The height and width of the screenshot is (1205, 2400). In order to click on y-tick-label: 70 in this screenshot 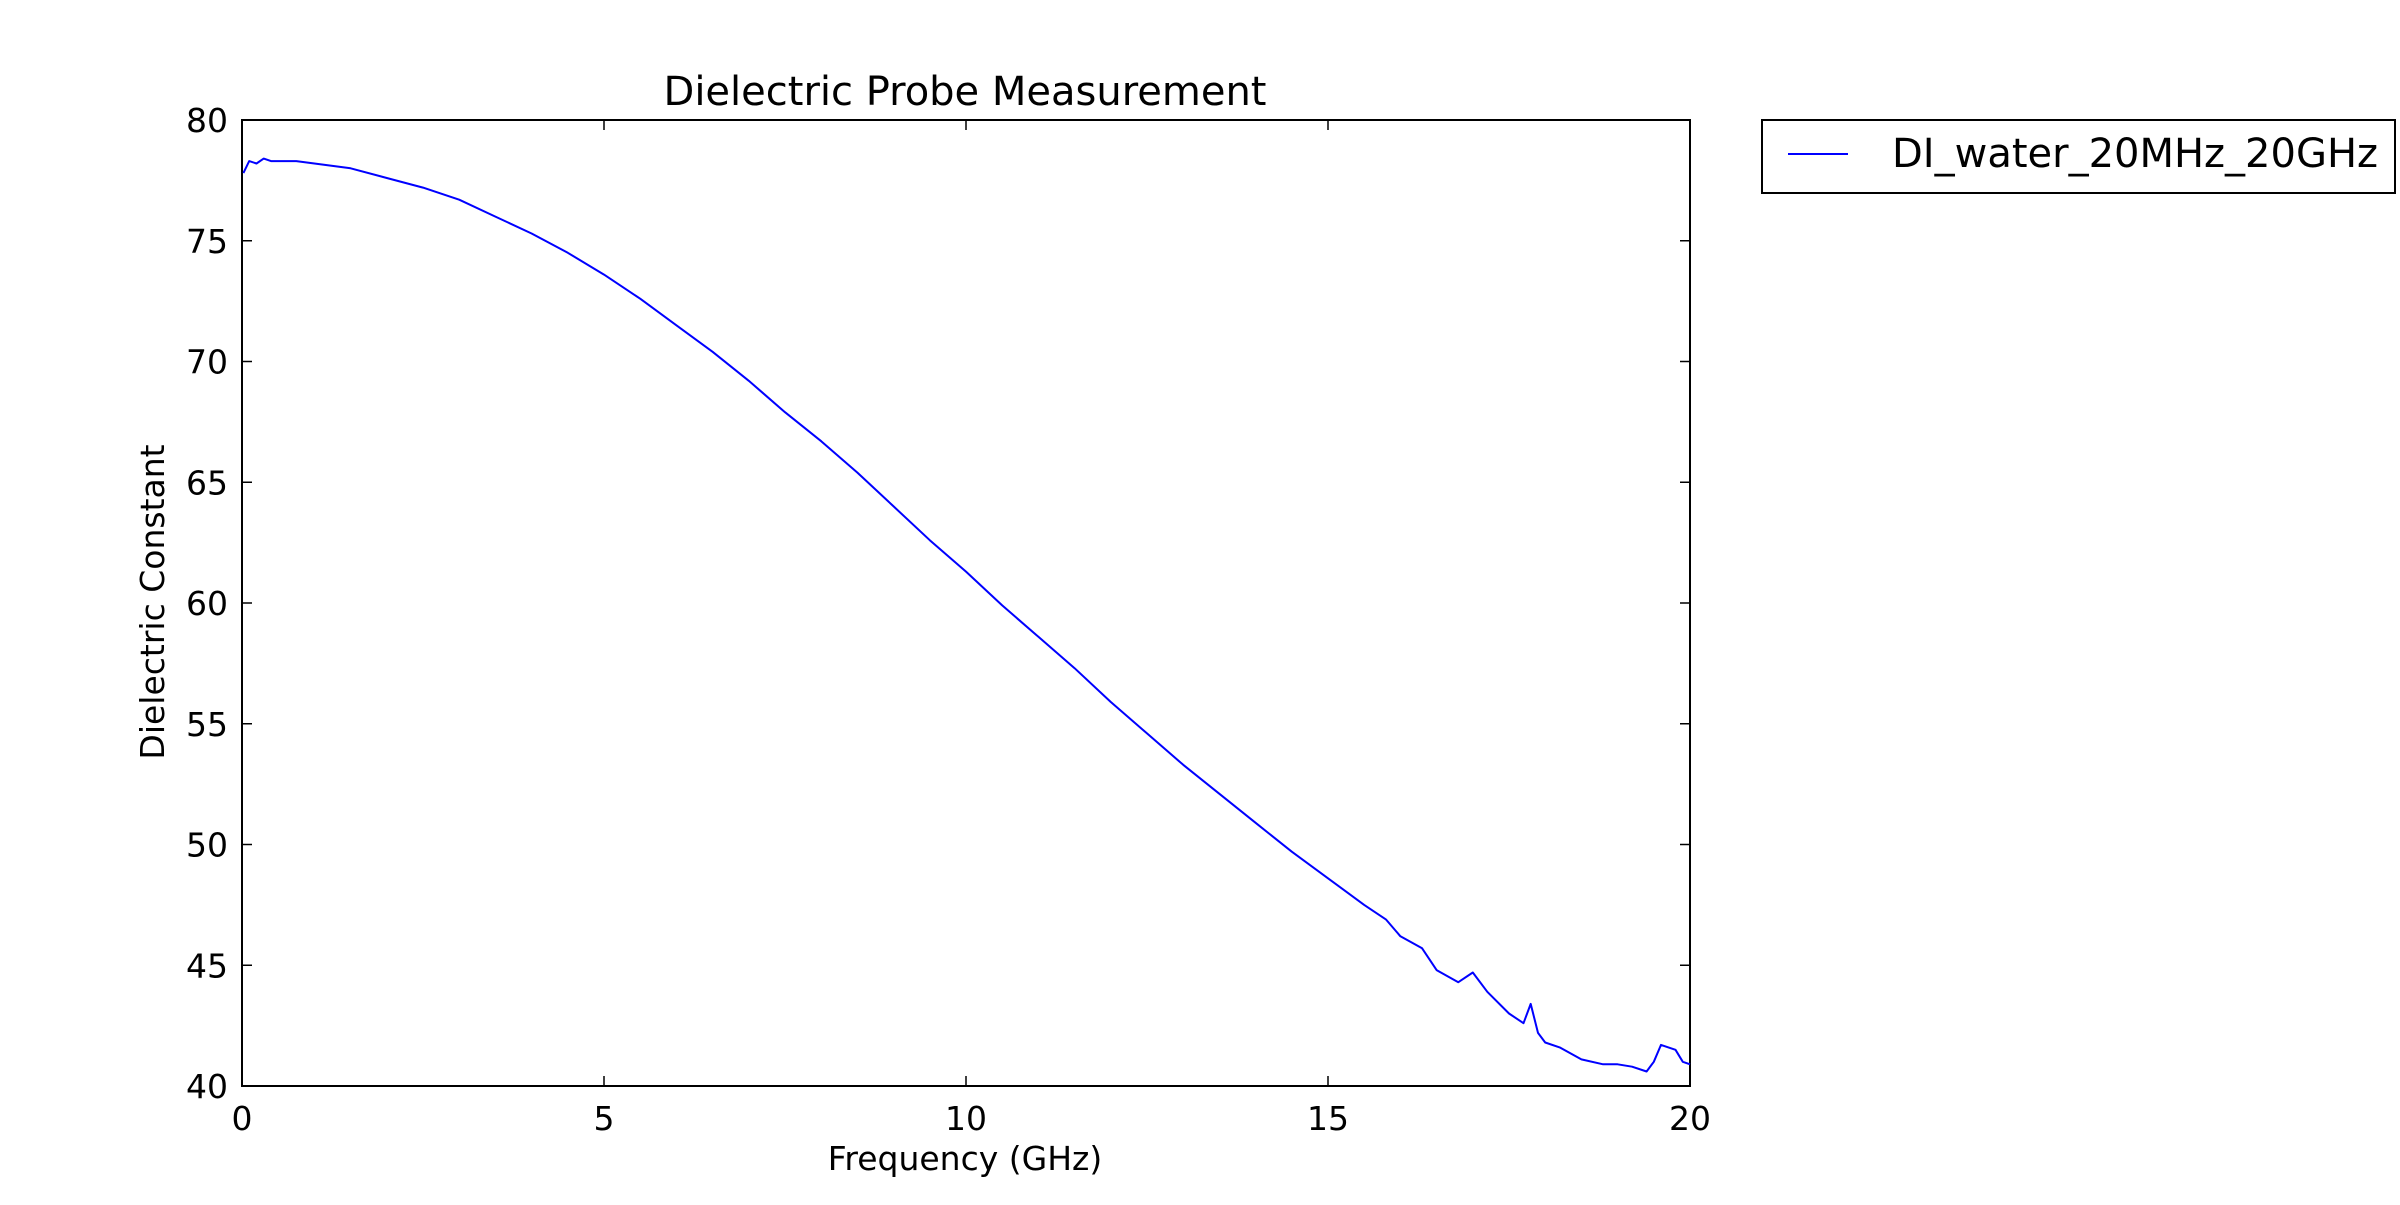, I will do `click(207, 362)`.